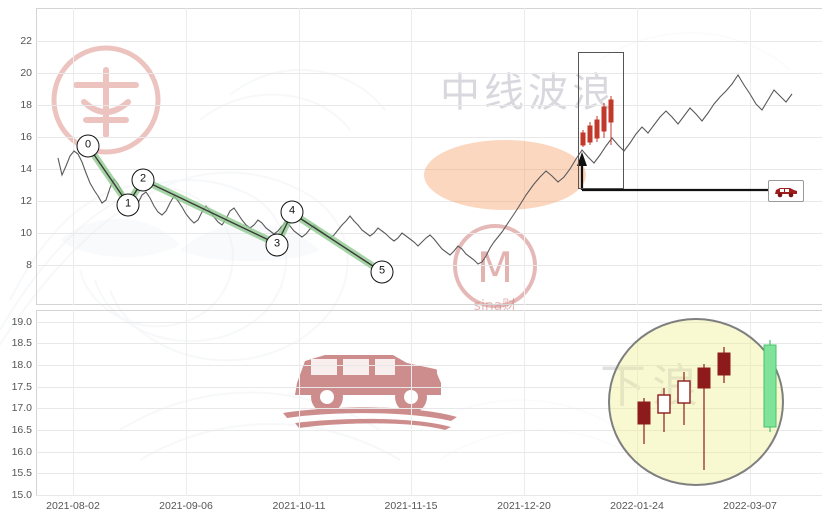 The width and height of the screenshot is (822, 520). What do you see at coordinates (21, 343) in the screenshot?
I see `y-axis-tick-label-sub: 18.5` at bounding box center [21, 343].